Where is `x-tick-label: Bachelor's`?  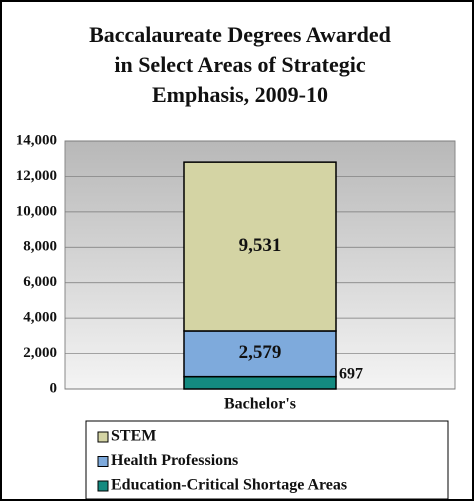
x-tick-label: Bachelor's is located at coordinates (260, 404).